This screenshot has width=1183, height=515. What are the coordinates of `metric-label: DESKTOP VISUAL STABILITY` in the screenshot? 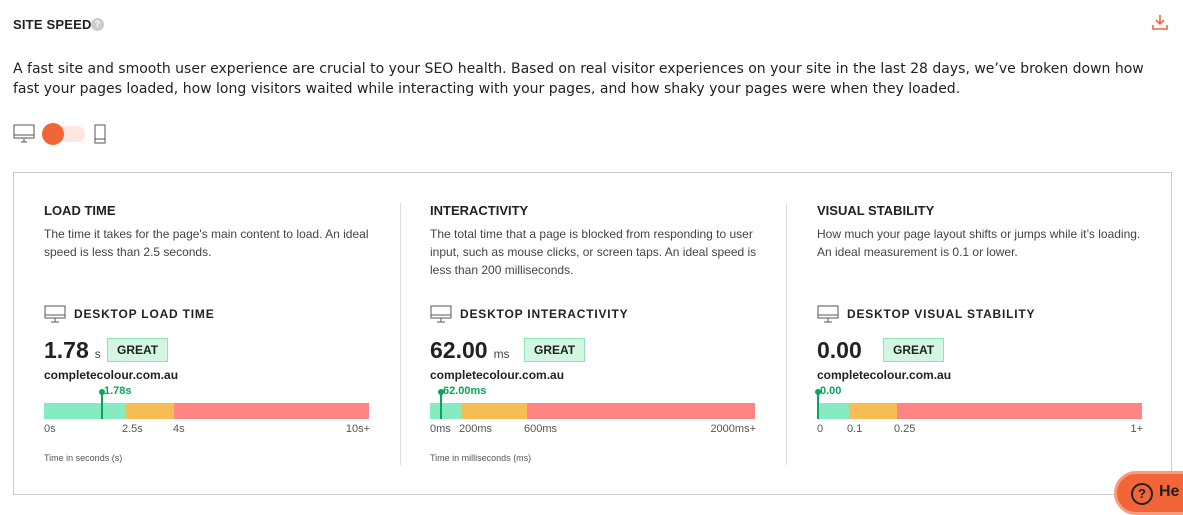 It's located at (941, 314).